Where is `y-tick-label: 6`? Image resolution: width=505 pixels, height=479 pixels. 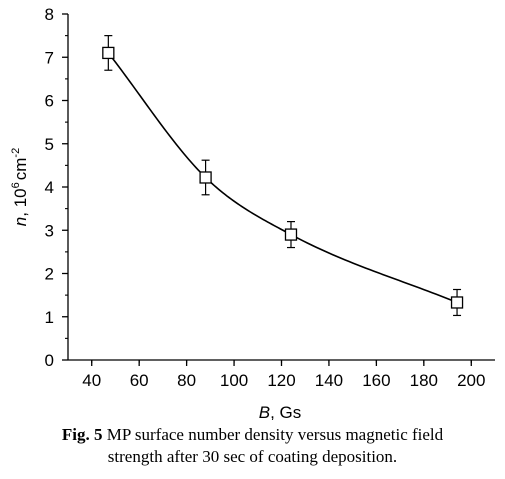 y-tick-label: 6 is located at coordinates (49, 101).